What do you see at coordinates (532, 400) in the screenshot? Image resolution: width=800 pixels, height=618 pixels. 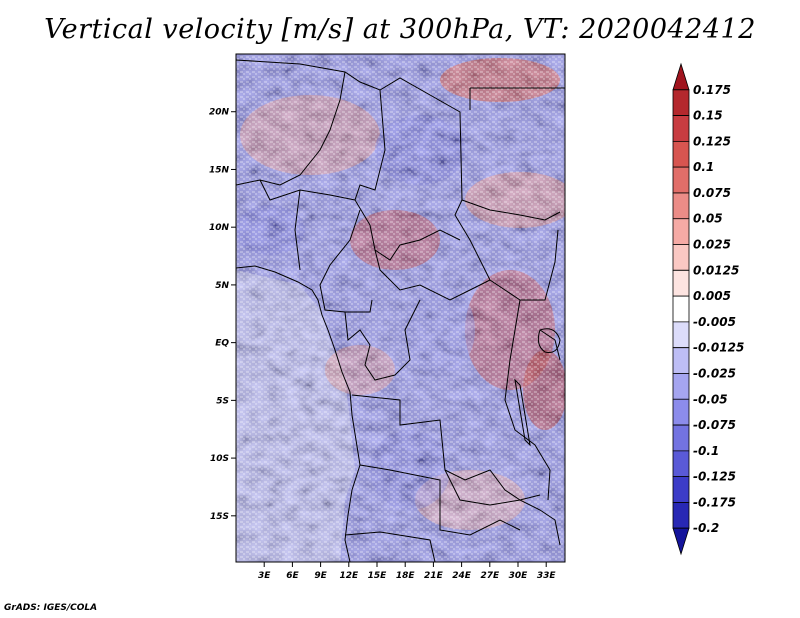 I see `border-east-lakes` at bounding box center [532, 400].